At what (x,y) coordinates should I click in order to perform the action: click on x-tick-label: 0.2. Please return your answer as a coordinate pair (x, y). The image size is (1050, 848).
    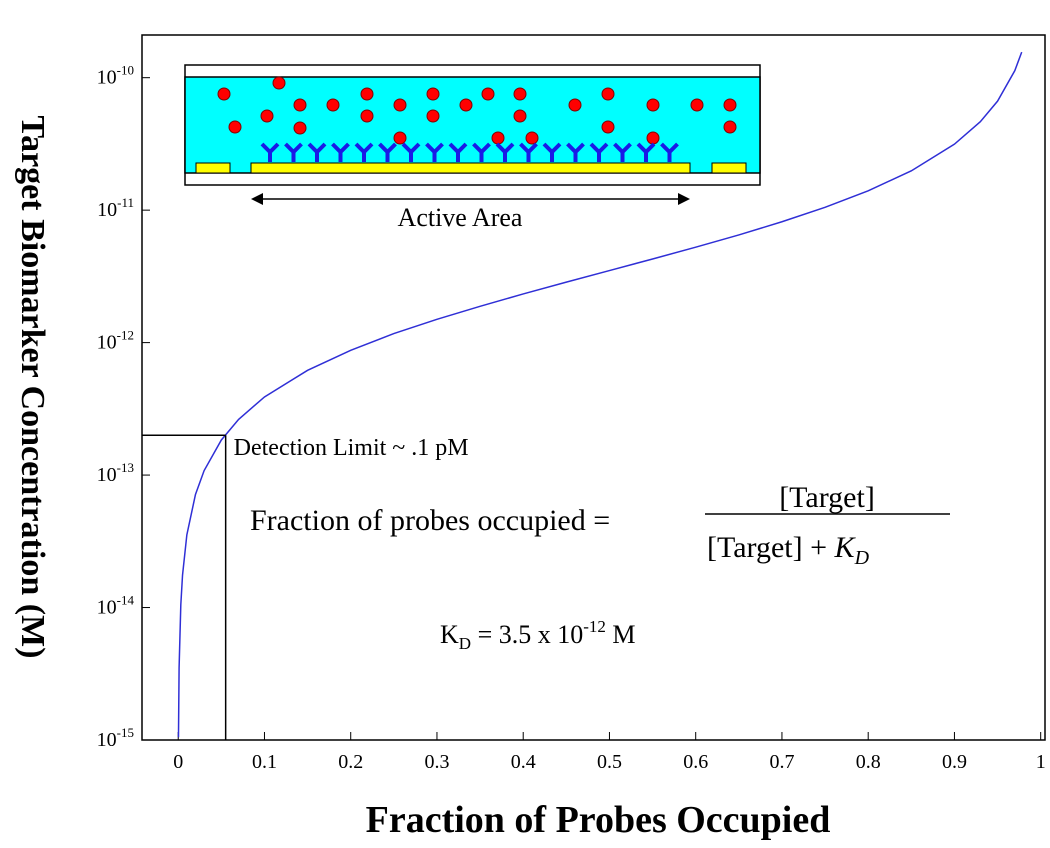
    Looking at the image, I should click on (350, 762).